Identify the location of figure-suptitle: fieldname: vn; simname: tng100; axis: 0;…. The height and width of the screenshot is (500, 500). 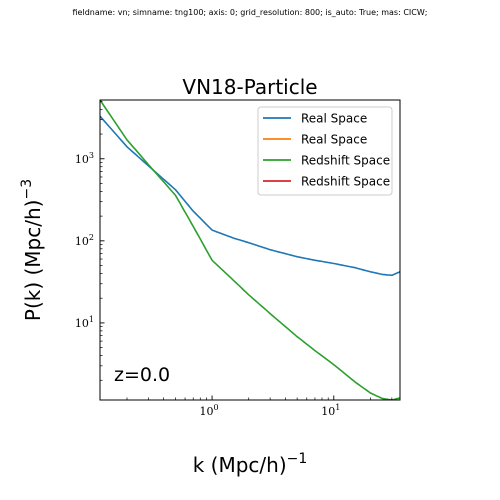
(250, 12).